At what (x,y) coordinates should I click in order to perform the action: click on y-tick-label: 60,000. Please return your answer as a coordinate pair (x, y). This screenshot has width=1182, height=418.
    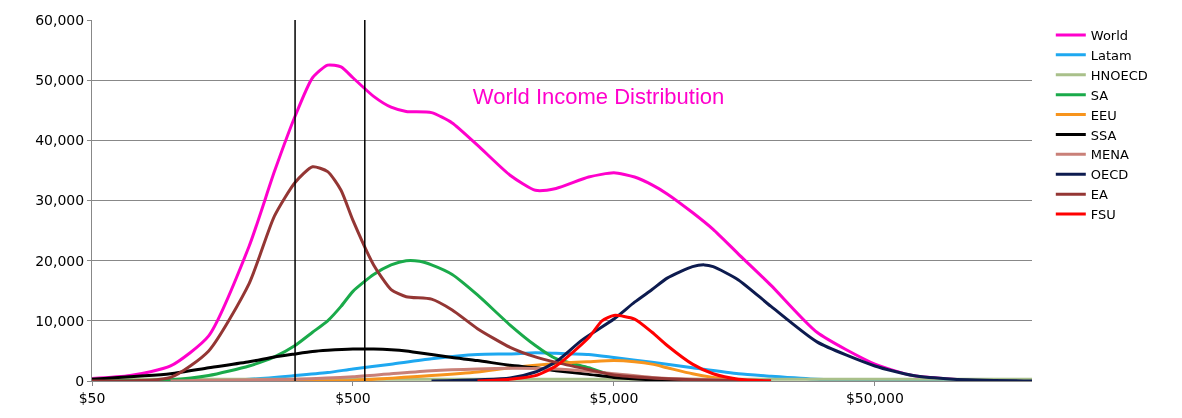
    Looking at the image, I should click on (60, 19).